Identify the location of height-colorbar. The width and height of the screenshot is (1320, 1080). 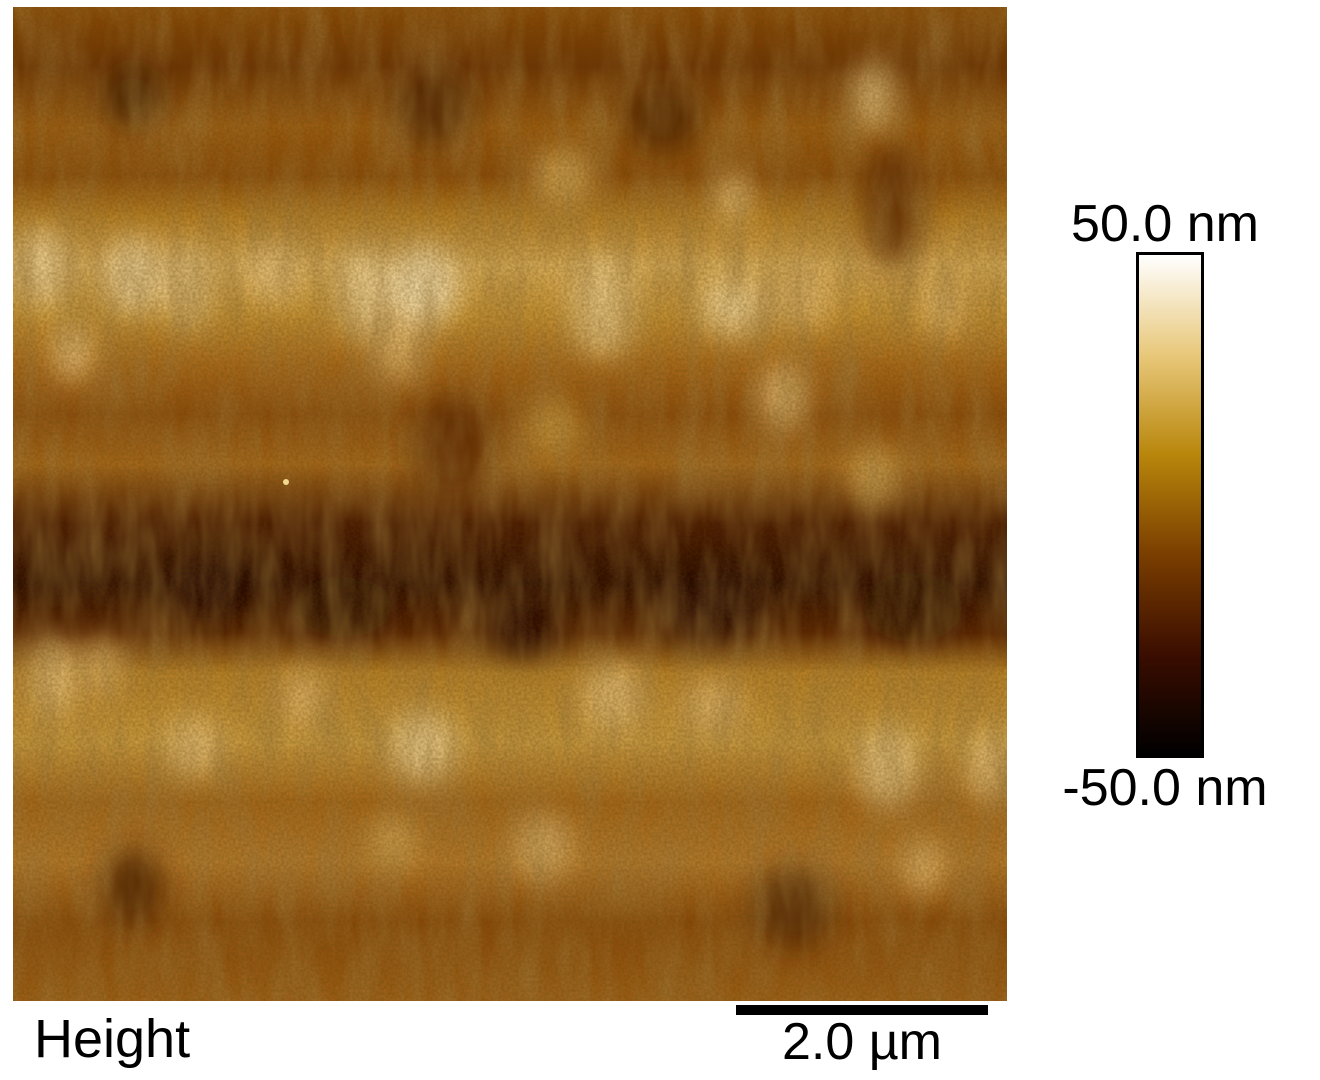
(1170, 505).